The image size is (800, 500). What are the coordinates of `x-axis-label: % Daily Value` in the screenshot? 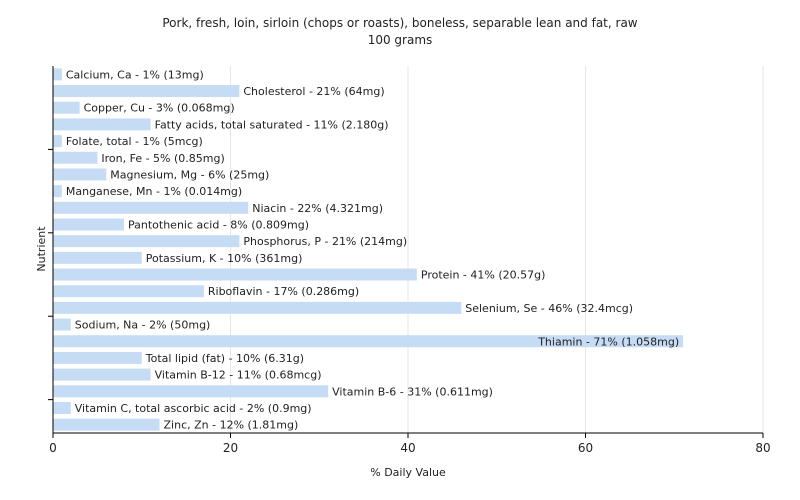 It's located at (408, 472).